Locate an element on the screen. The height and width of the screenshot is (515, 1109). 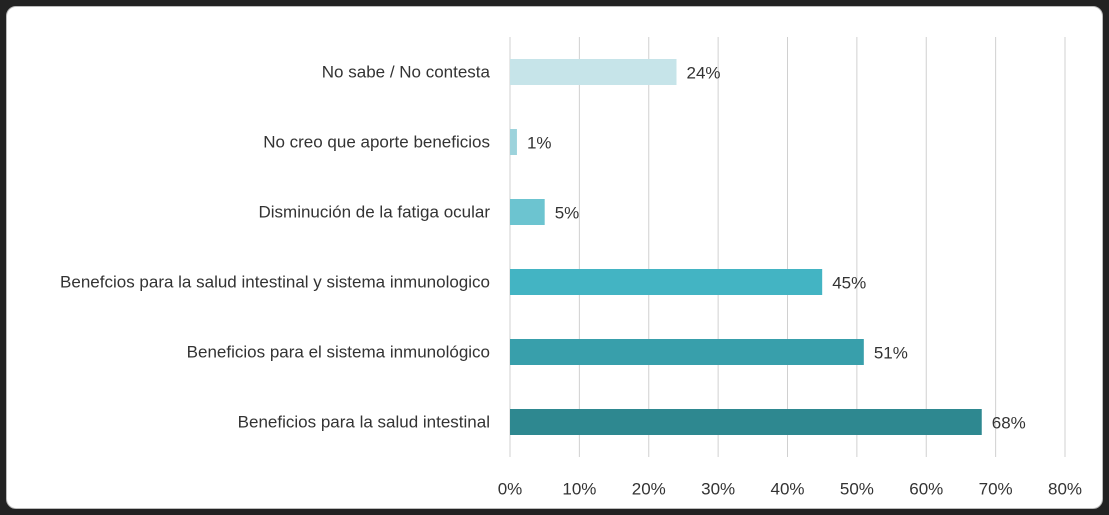
category-text: Beneficios para la salud intestinal is located at coordinates (363, 422).